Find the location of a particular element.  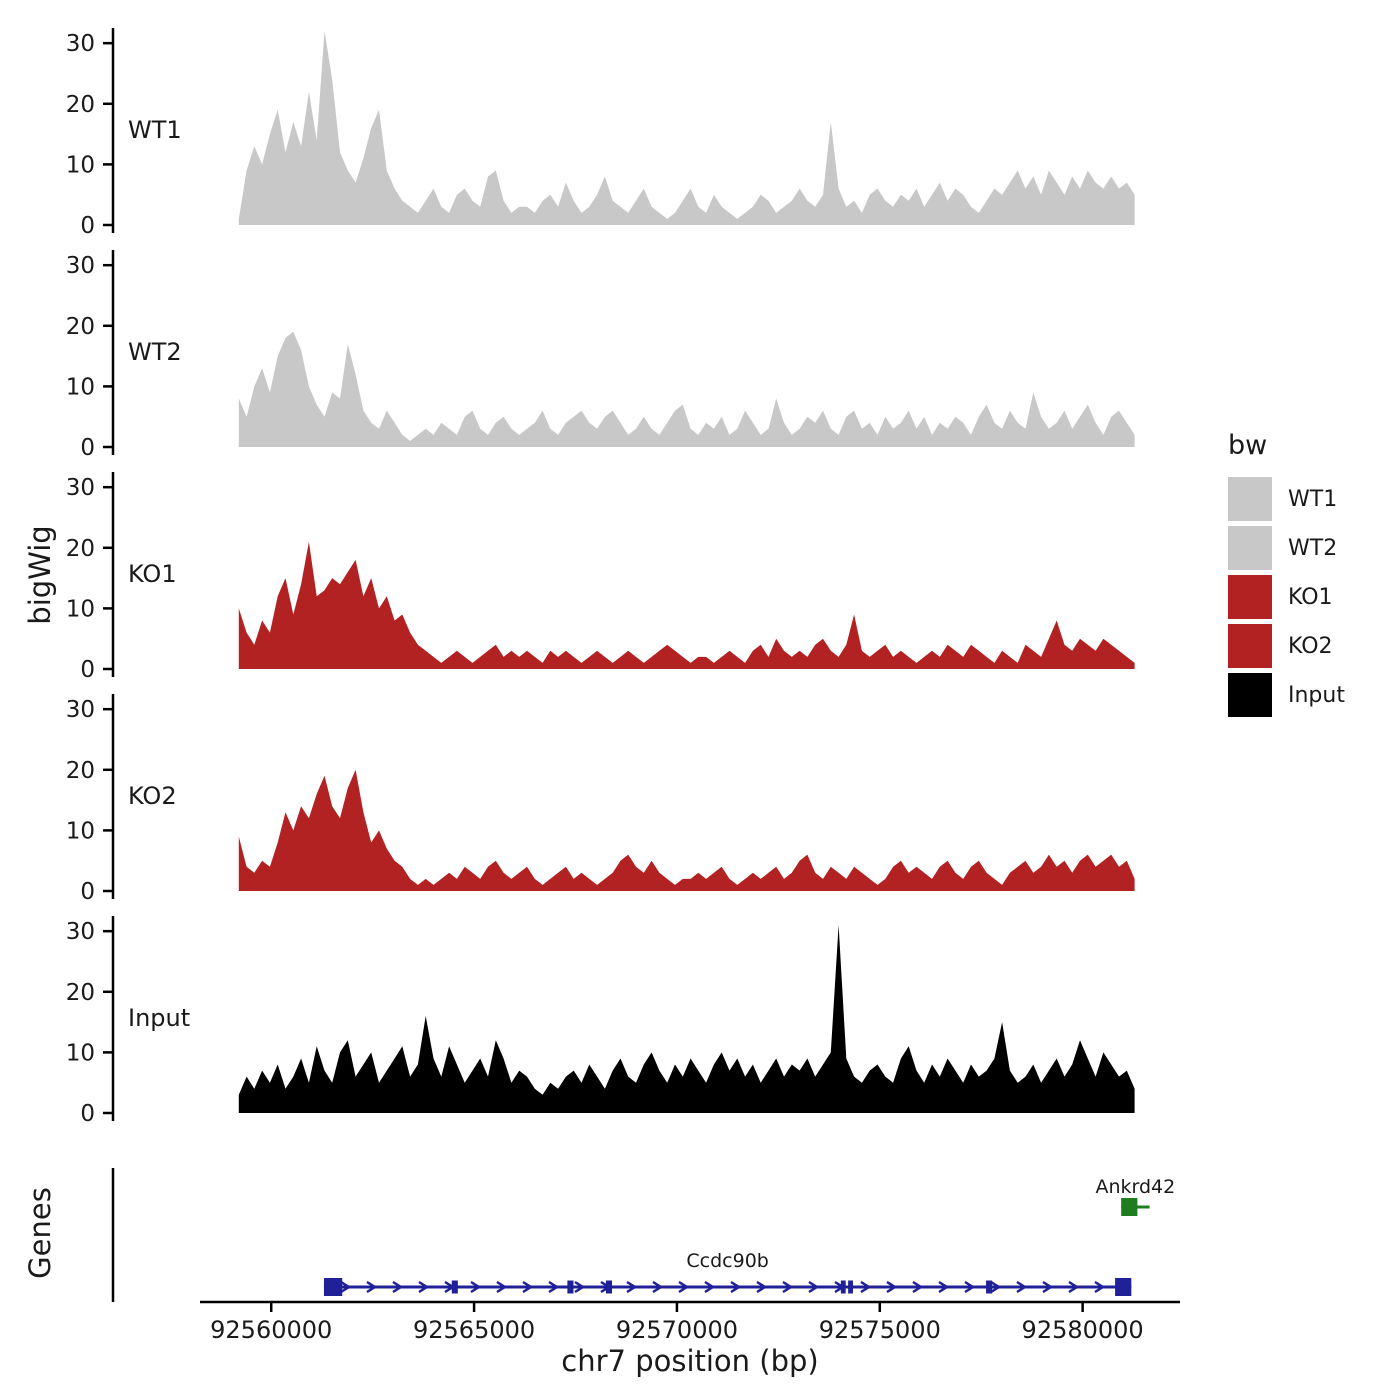

legend-swatch-ko2 is located at coordinates (1250, 646).